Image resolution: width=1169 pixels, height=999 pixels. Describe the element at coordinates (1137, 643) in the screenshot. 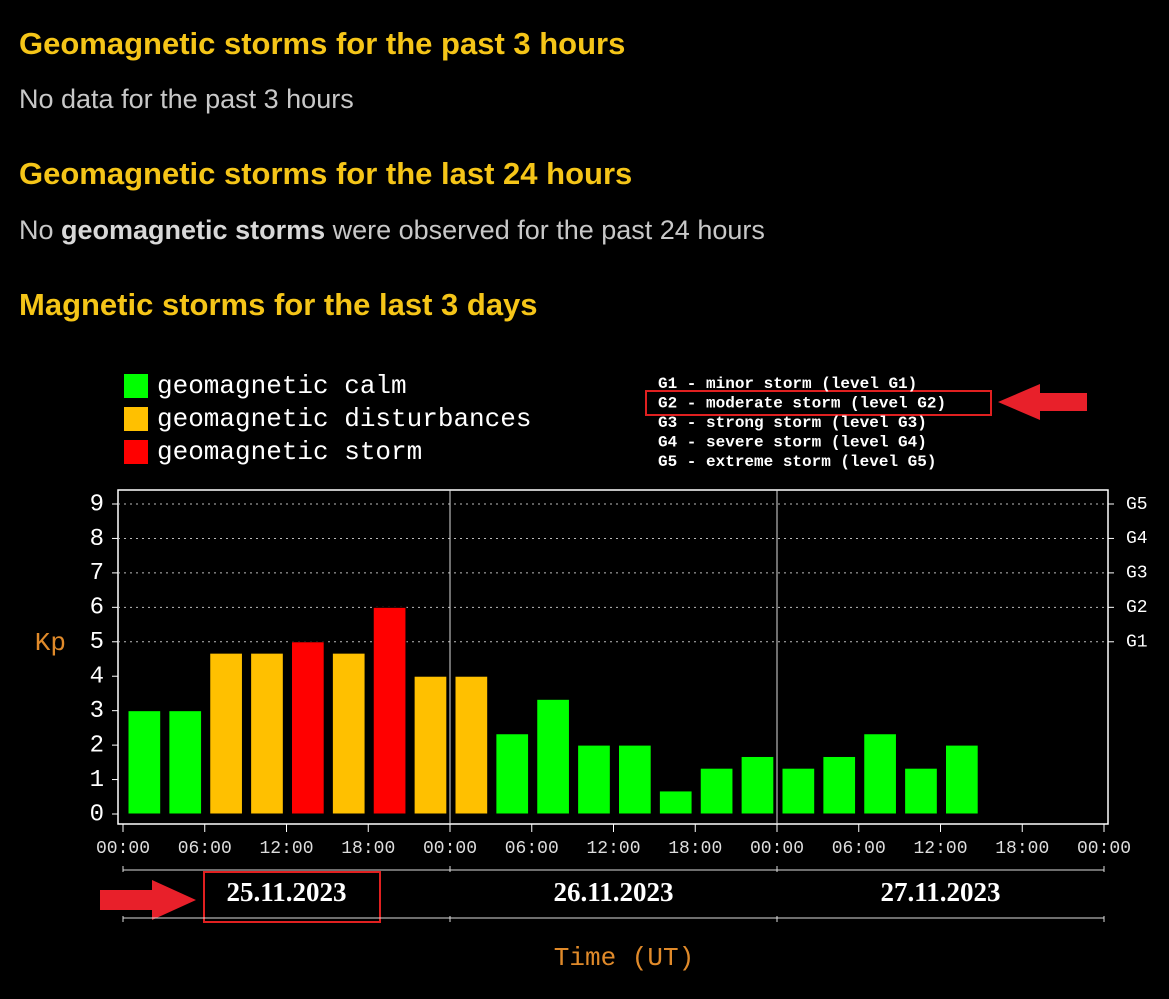

I see `y2-tick-label: G1` at that location.